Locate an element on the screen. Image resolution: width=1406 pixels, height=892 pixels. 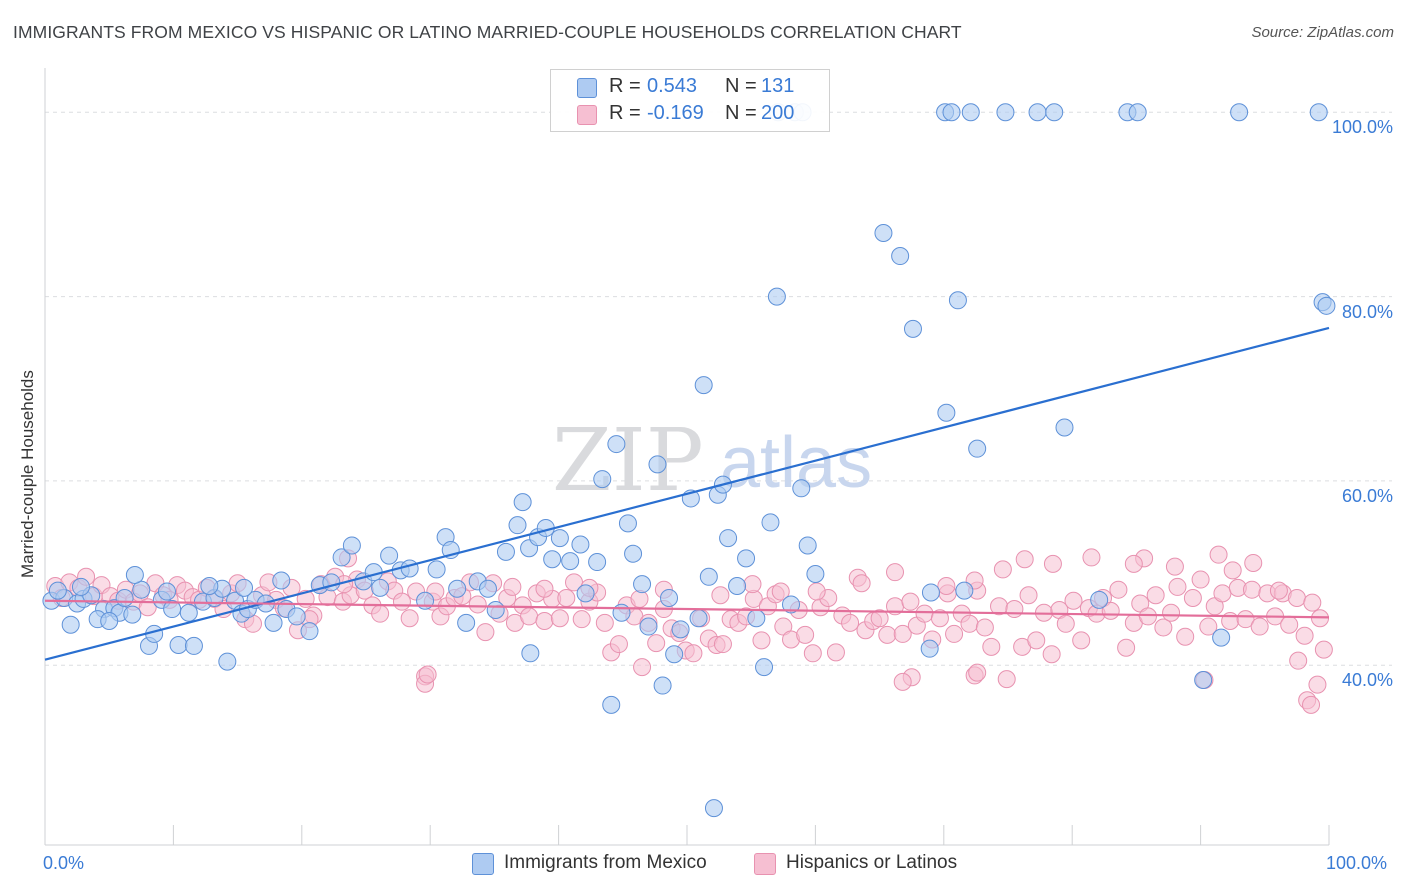
legend-label-mexico: Immigrants from Mexico is located at coordinates (605, 862).